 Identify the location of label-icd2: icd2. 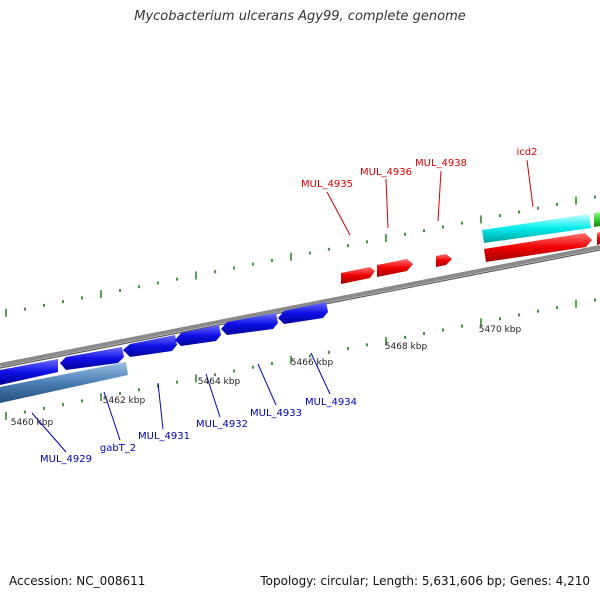
(527, 152).